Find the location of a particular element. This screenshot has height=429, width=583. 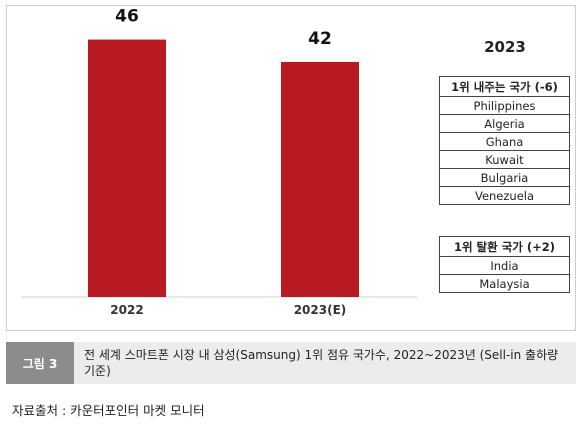

lost-country: Ghana is located at coordinates (504, 141).